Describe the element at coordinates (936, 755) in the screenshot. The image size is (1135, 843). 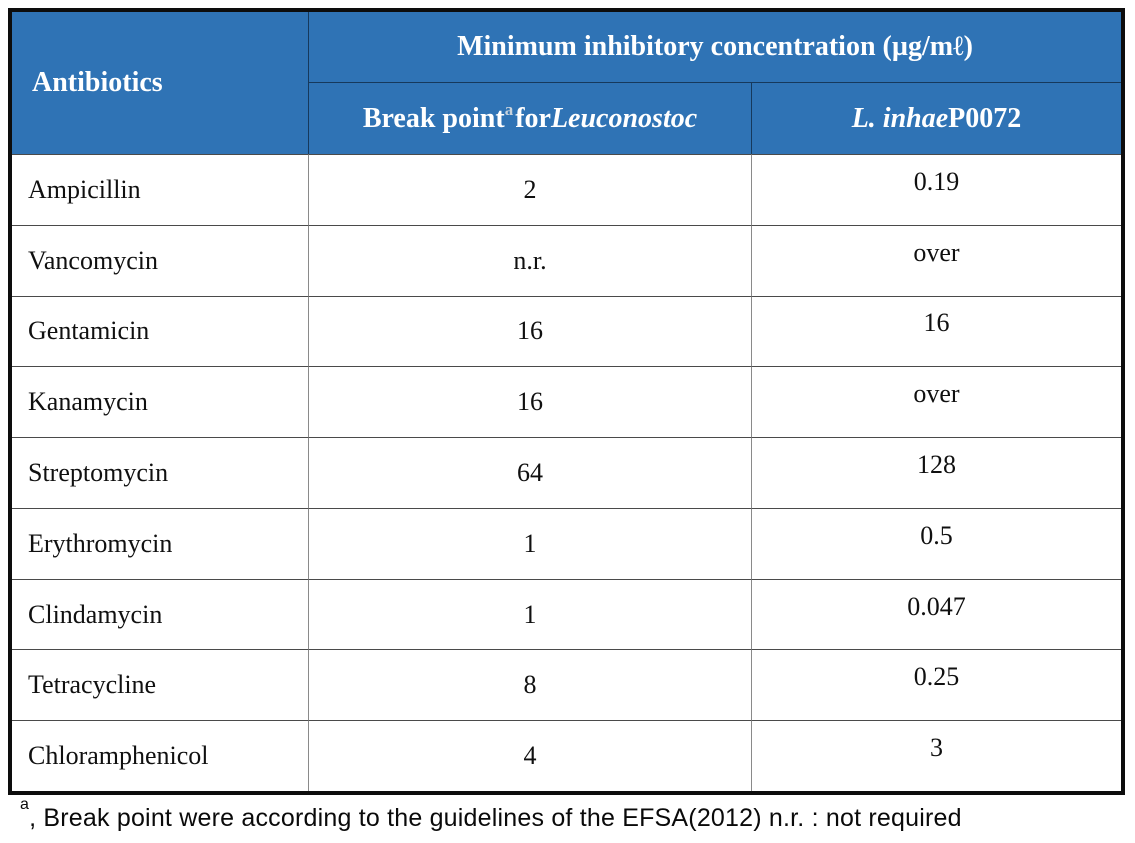
I see `table-row-mic-value: 3` at that location.